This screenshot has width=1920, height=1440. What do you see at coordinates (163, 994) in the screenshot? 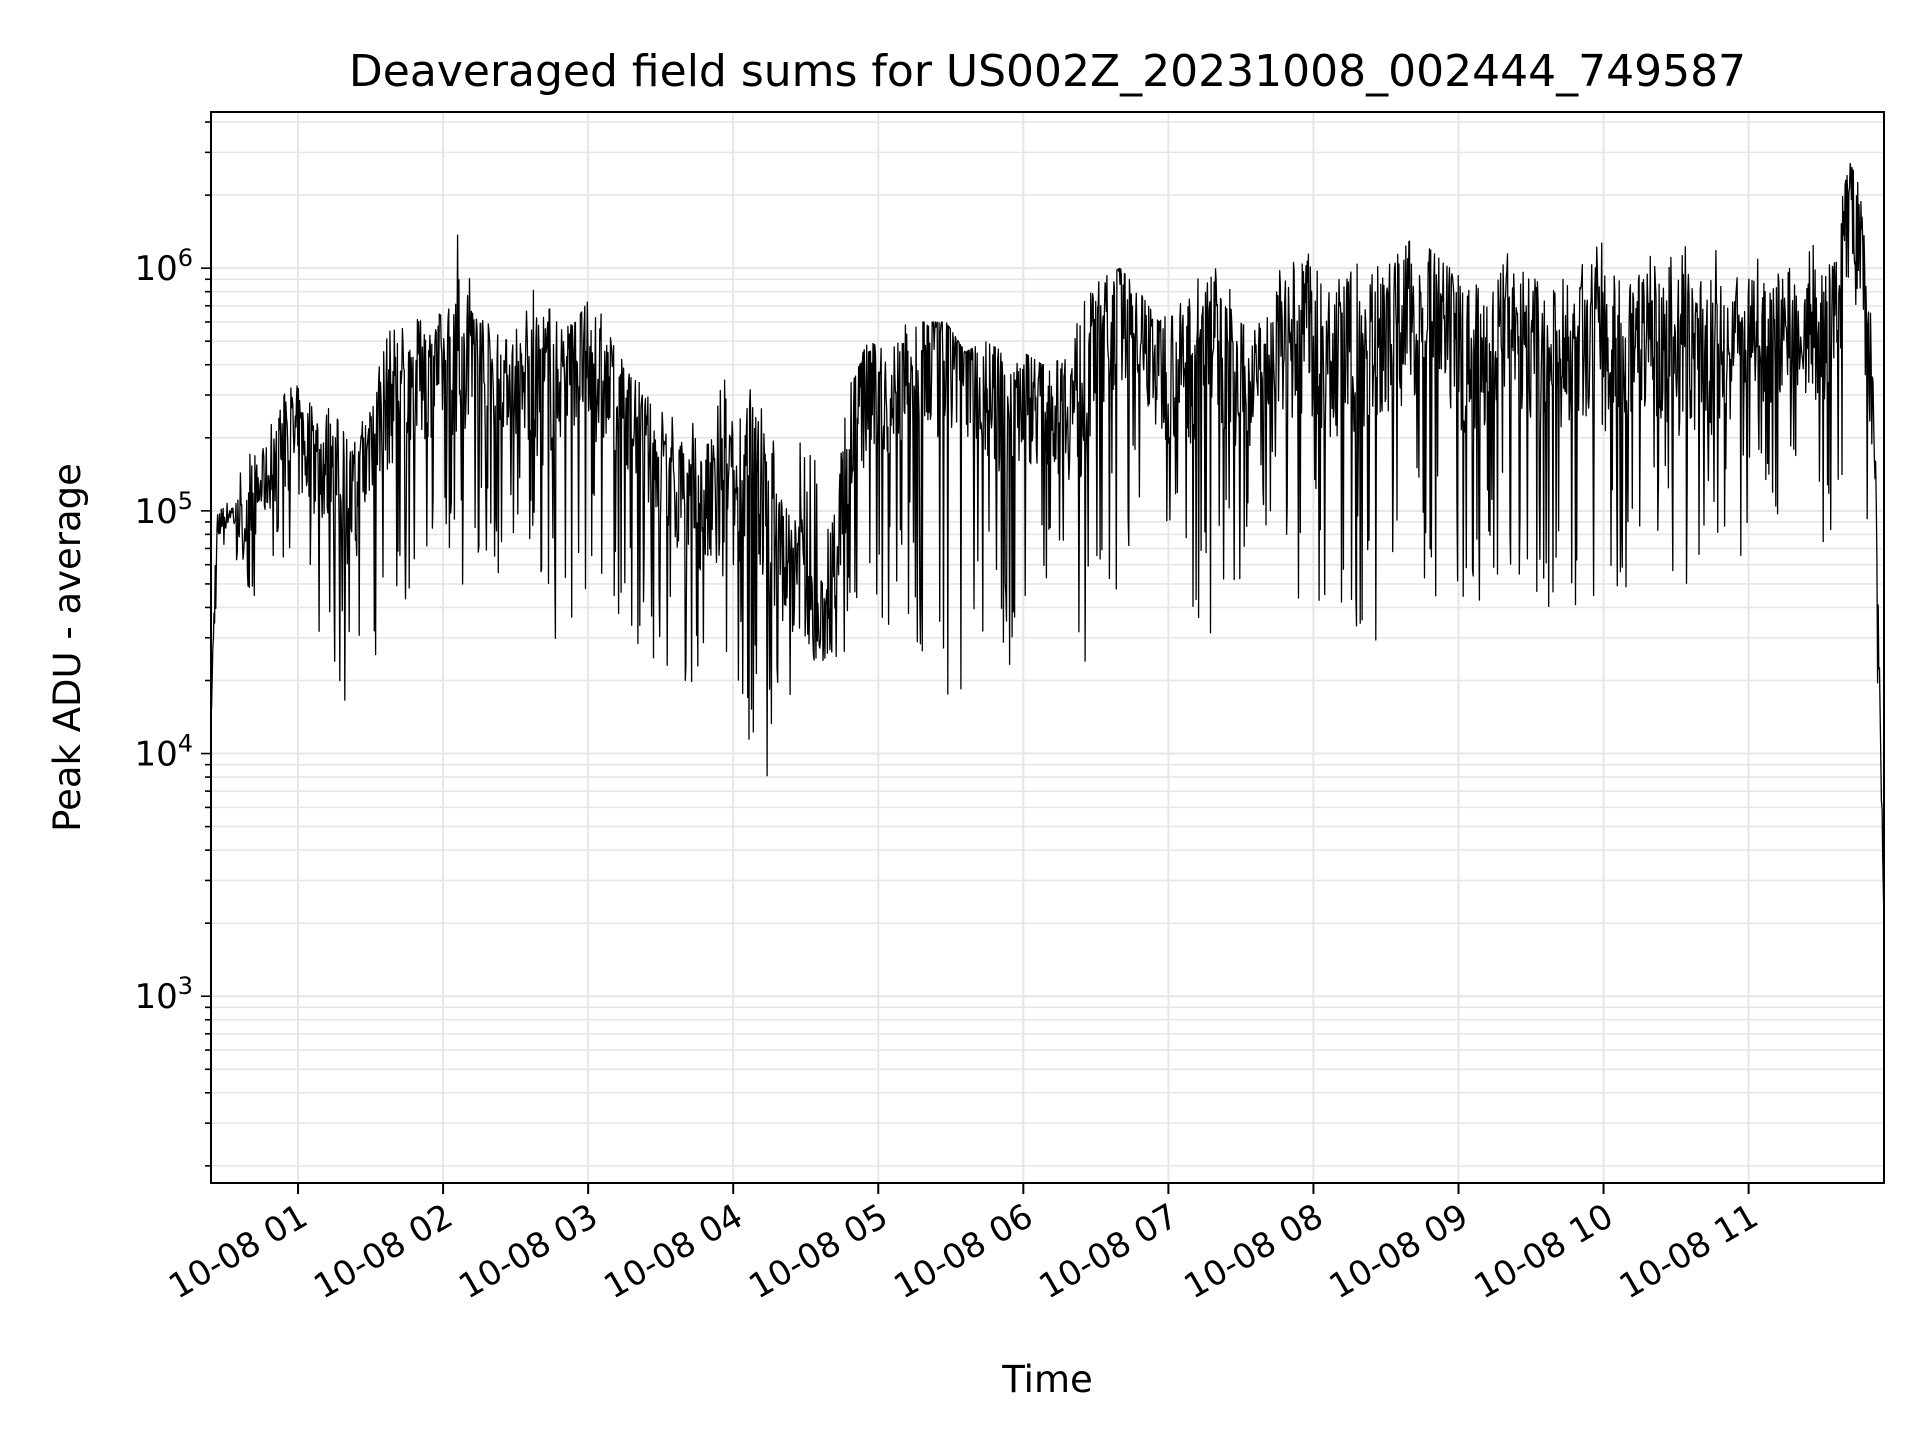
I see `y-tick-label: 10³` at bounding box center [163, 994].